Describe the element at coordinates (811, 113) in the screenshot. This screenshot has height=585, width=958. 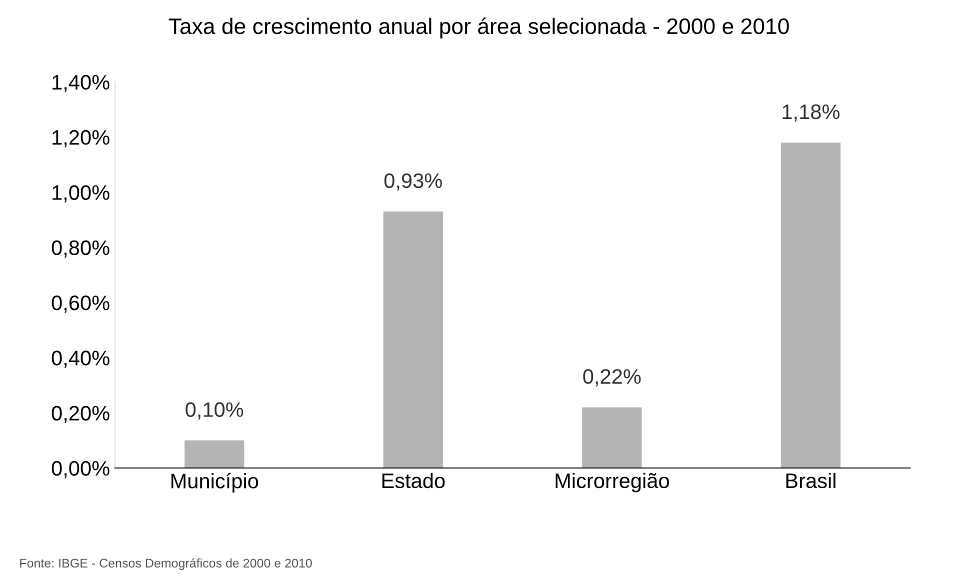
I see `data-label: 1,18%` at that location.